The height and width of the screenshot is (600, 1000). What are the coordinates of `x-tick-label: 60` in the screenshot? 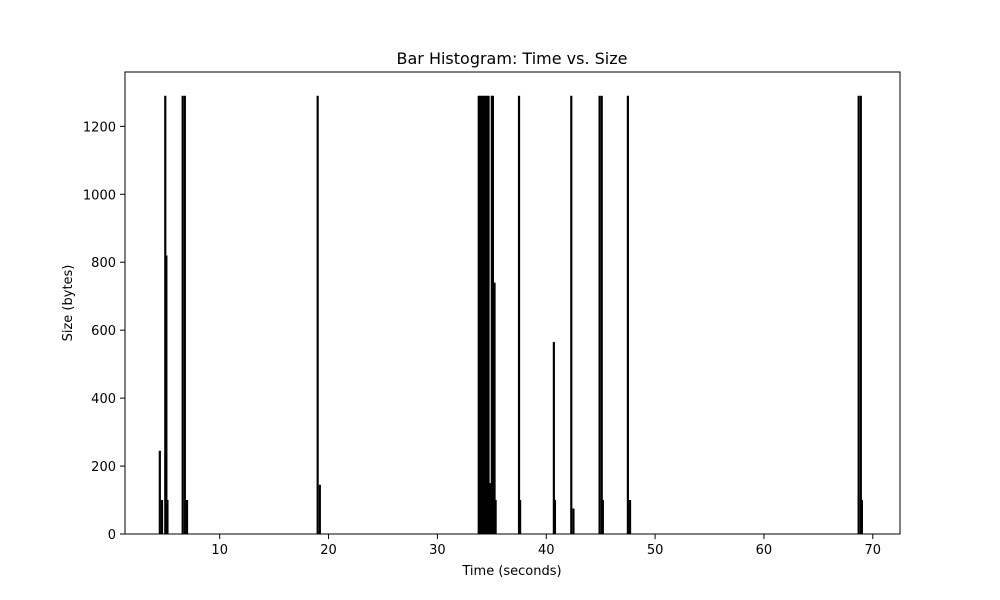 It's located at (764, 550).